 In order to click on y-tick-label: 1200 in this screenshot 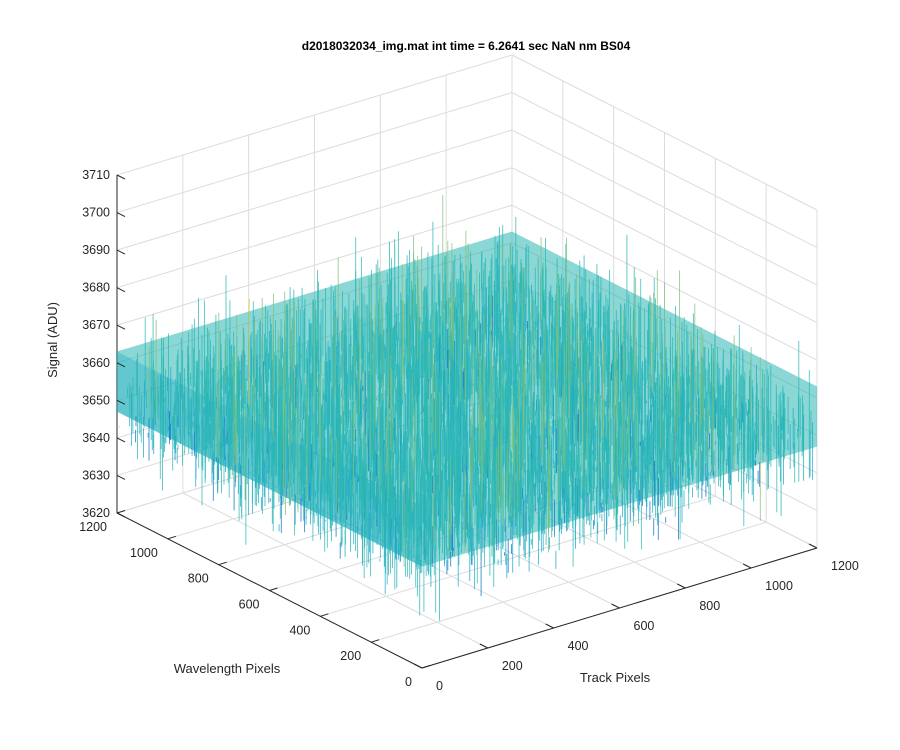, I will do `click(93, 527)`.